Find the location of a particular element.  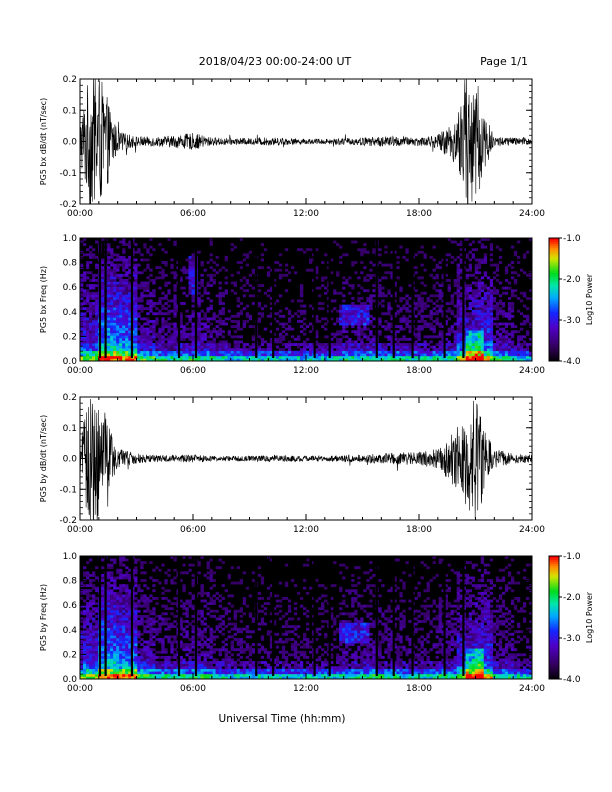

y-tick-label: 0.1 is located at coordinates (70, 111).